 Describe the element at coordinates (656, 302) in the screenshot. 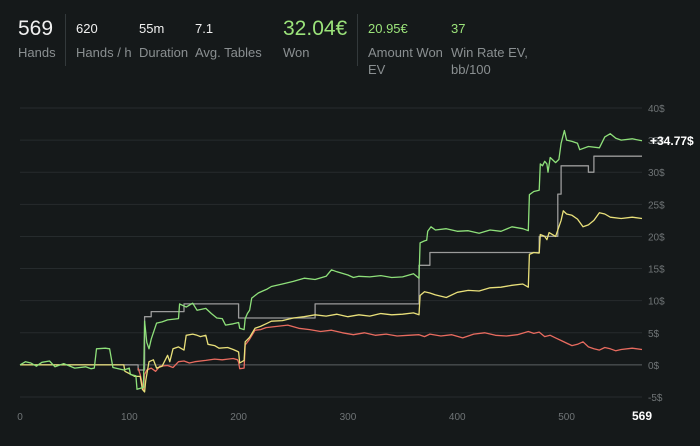

I see `y-tick-label: 10$` at that location.